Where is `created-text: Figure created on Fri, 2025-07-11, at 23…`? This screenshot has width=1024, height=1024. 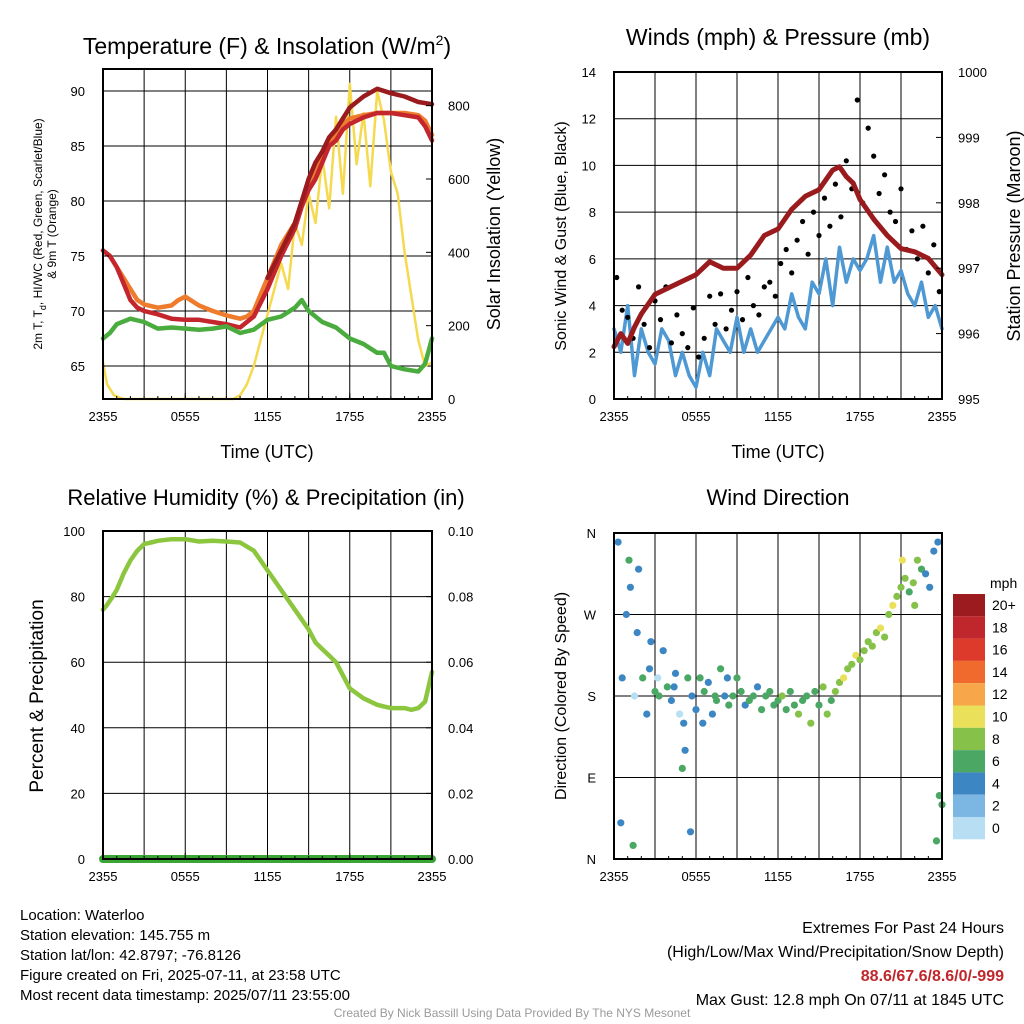 created-text: Figure created on Fri, 2025-07-11, at 23… is located at coordinates (180, 975).